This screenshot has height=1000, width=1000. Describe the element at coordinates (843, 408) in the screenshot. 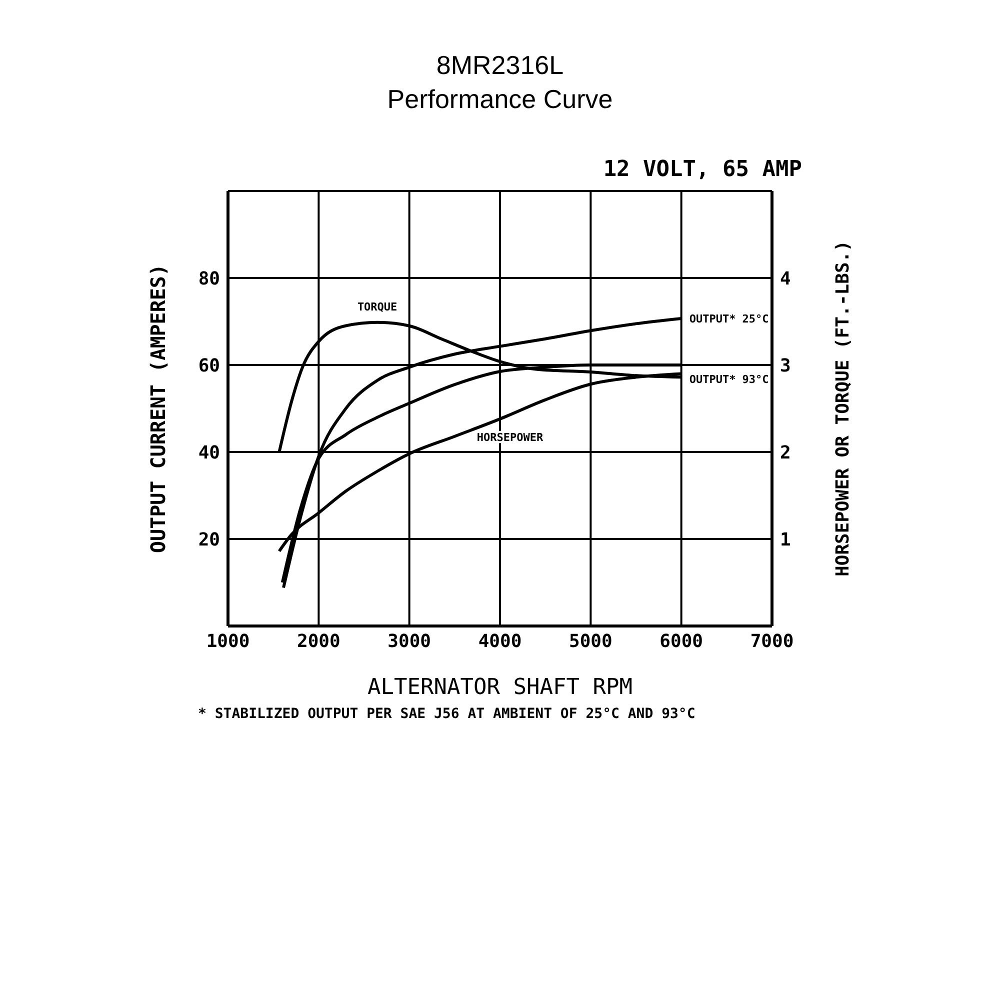

I see `y2-axis-title: HORSEPOWER OR TORQUE (FT.-LBS.)` at that location.